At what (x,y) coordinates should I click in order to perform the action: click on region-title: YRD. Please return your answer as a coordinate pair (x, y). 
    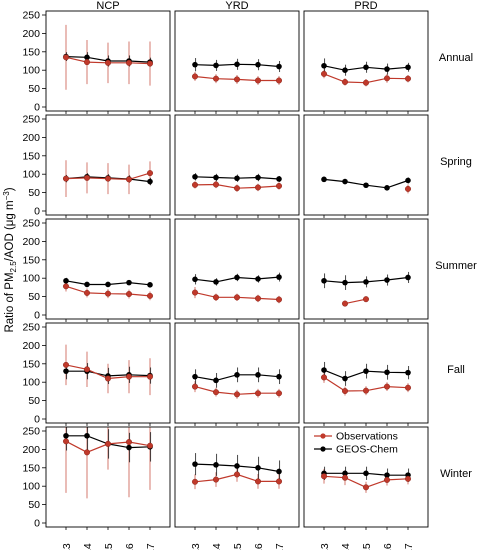
    Looking at the image, I should click on (236, 6).